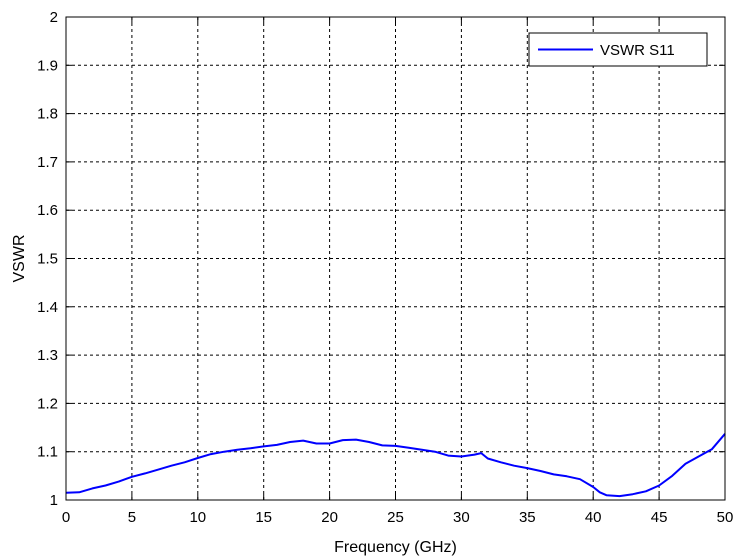 The width and height of the screenshot is (738, 558). What do you see at coordinates (47, 403) in the screenshot?
I see `y-tick-label: 1.2` at bounding box center [47, 403].